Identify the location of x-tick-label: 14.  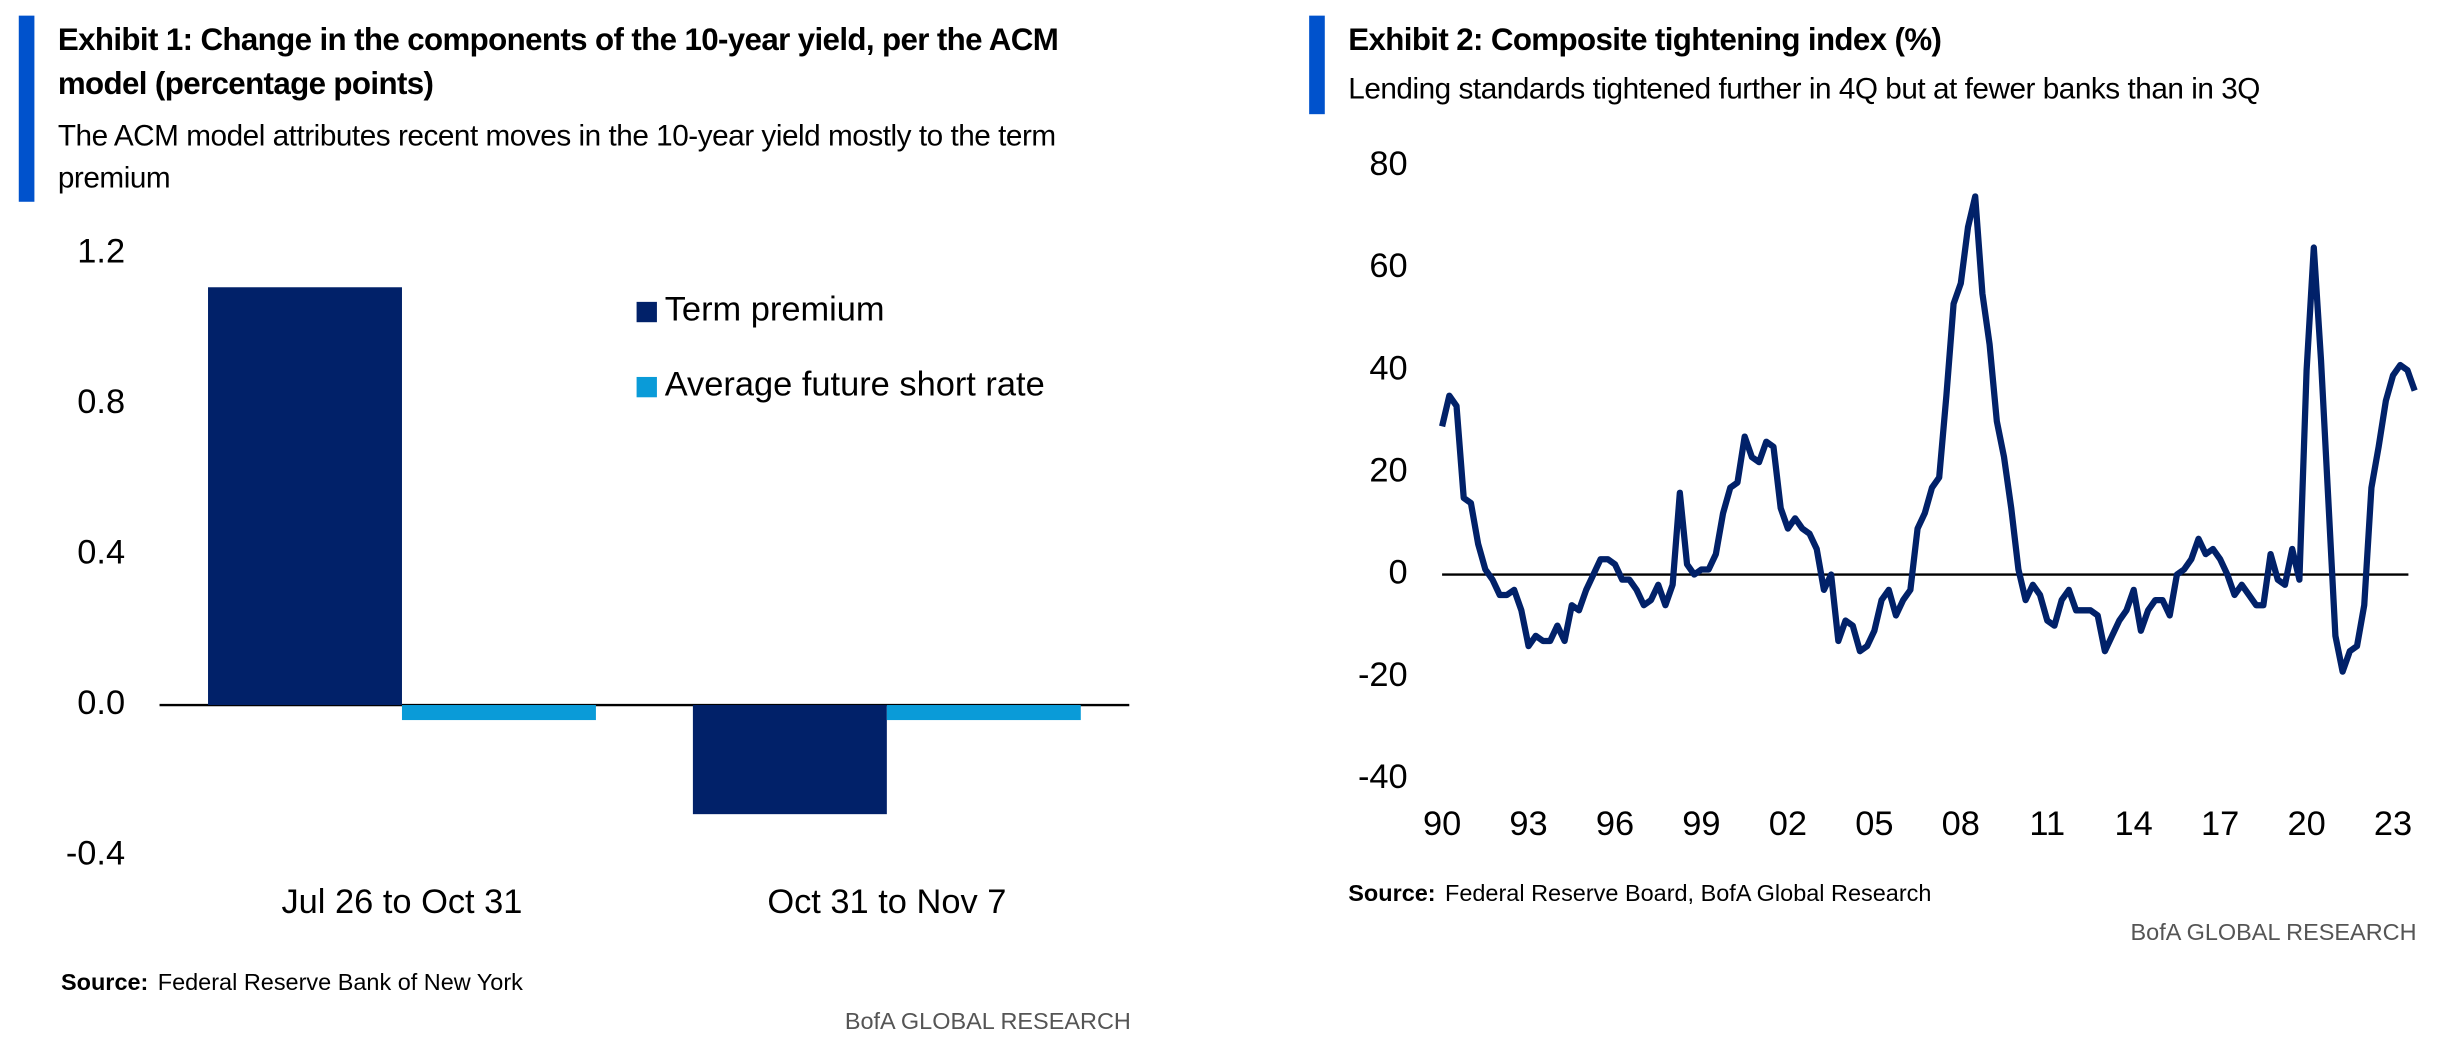
(2134, 824).